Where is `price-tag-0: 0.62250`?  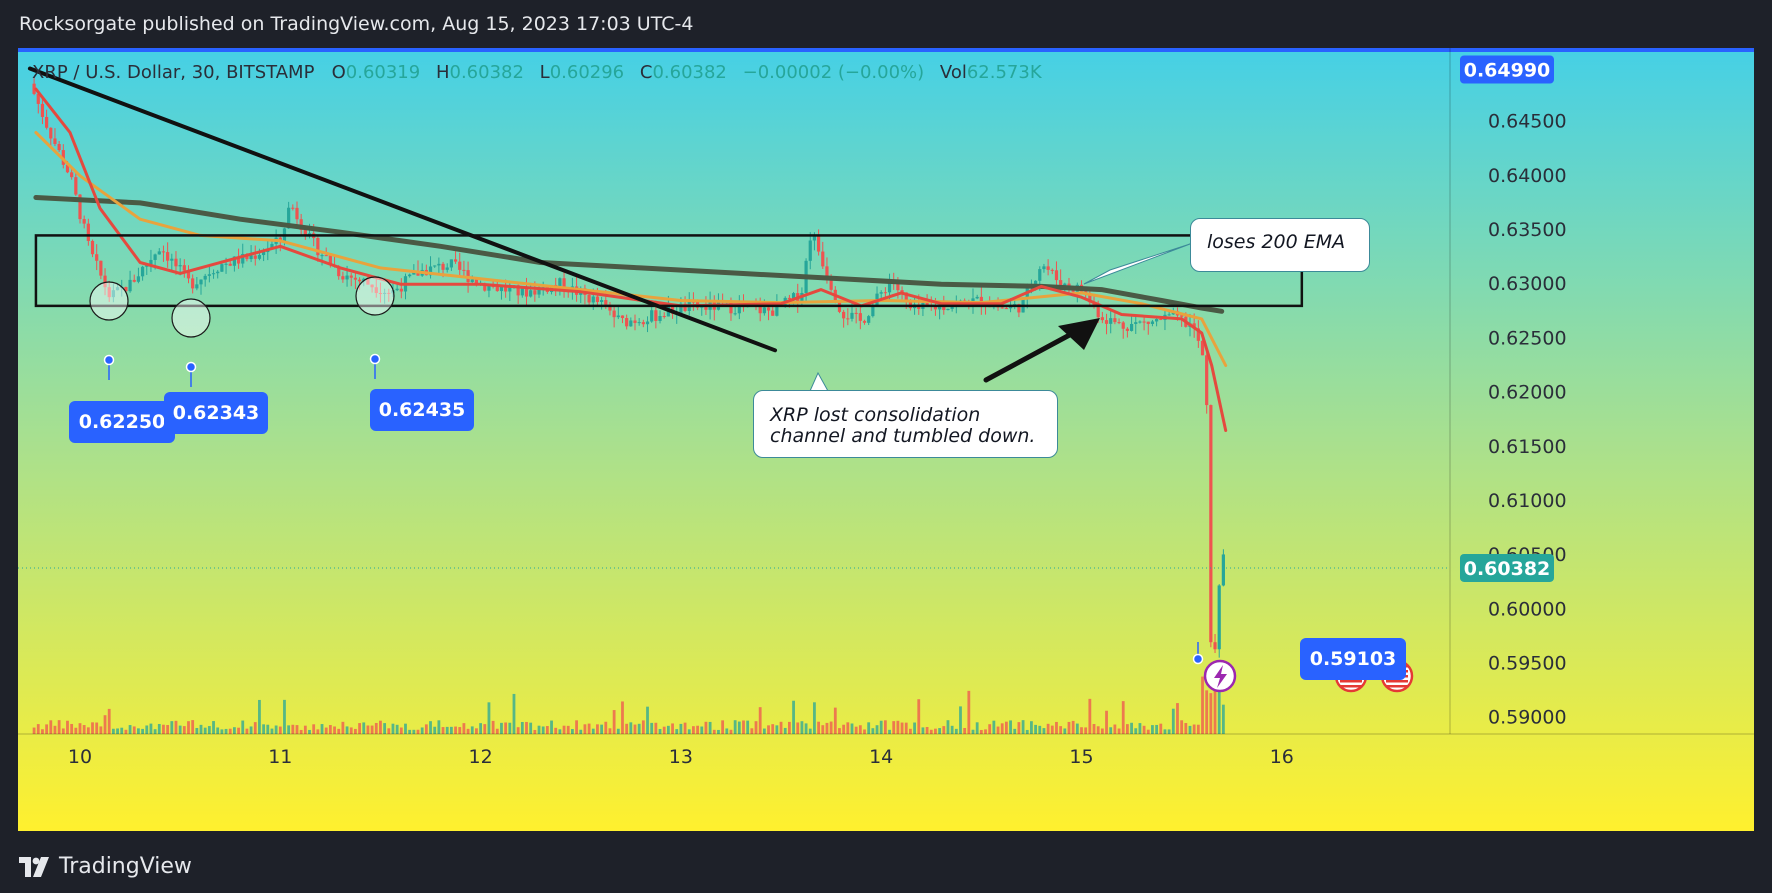
price-tag-0: 0.62250 is located at coordinates (122, 422).